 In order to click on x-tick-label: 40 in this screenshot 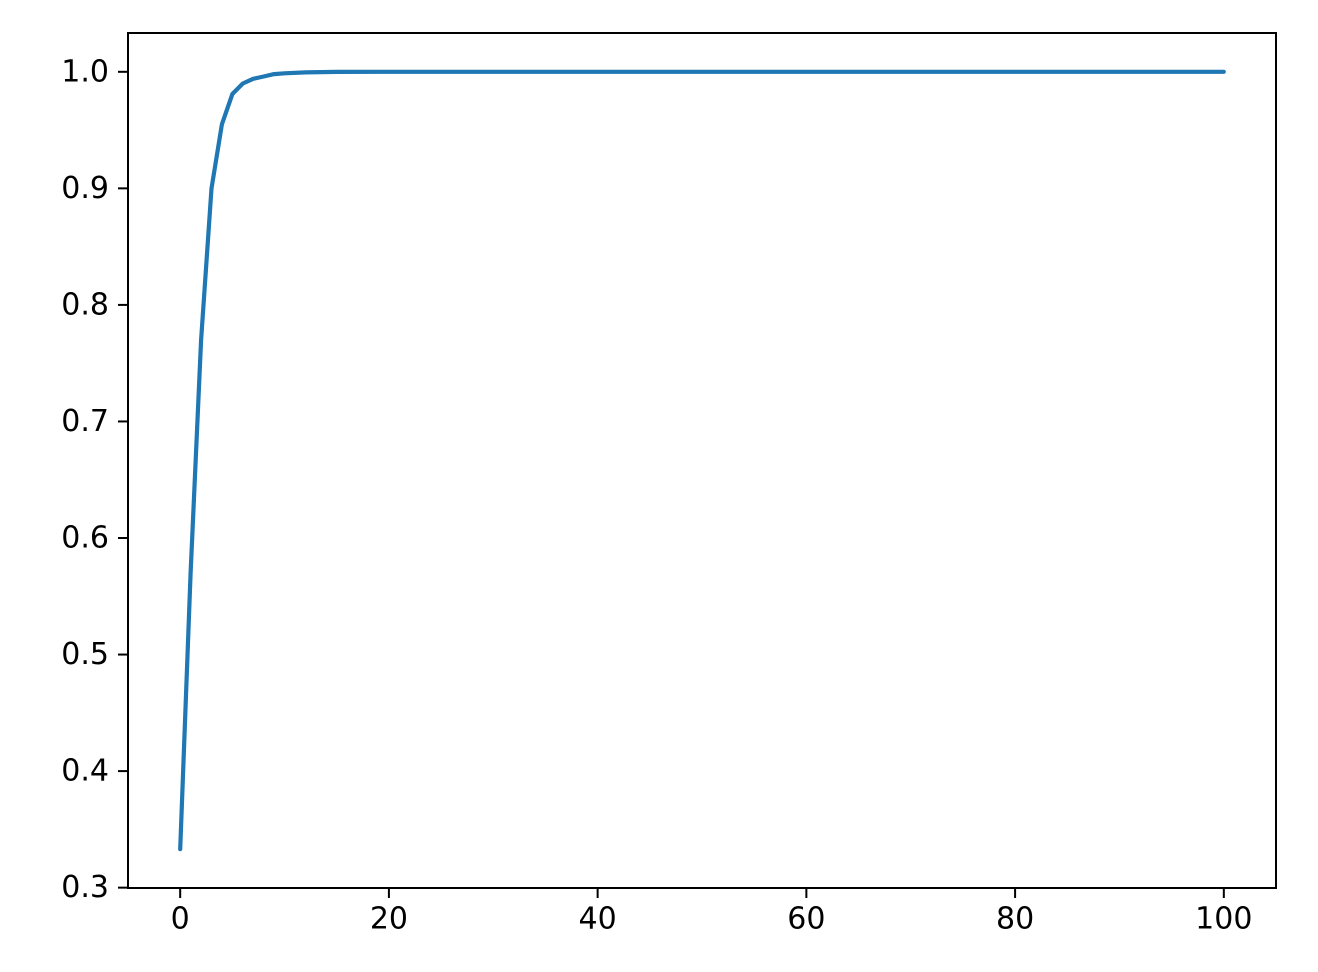, I will do `click(598, 919)`.